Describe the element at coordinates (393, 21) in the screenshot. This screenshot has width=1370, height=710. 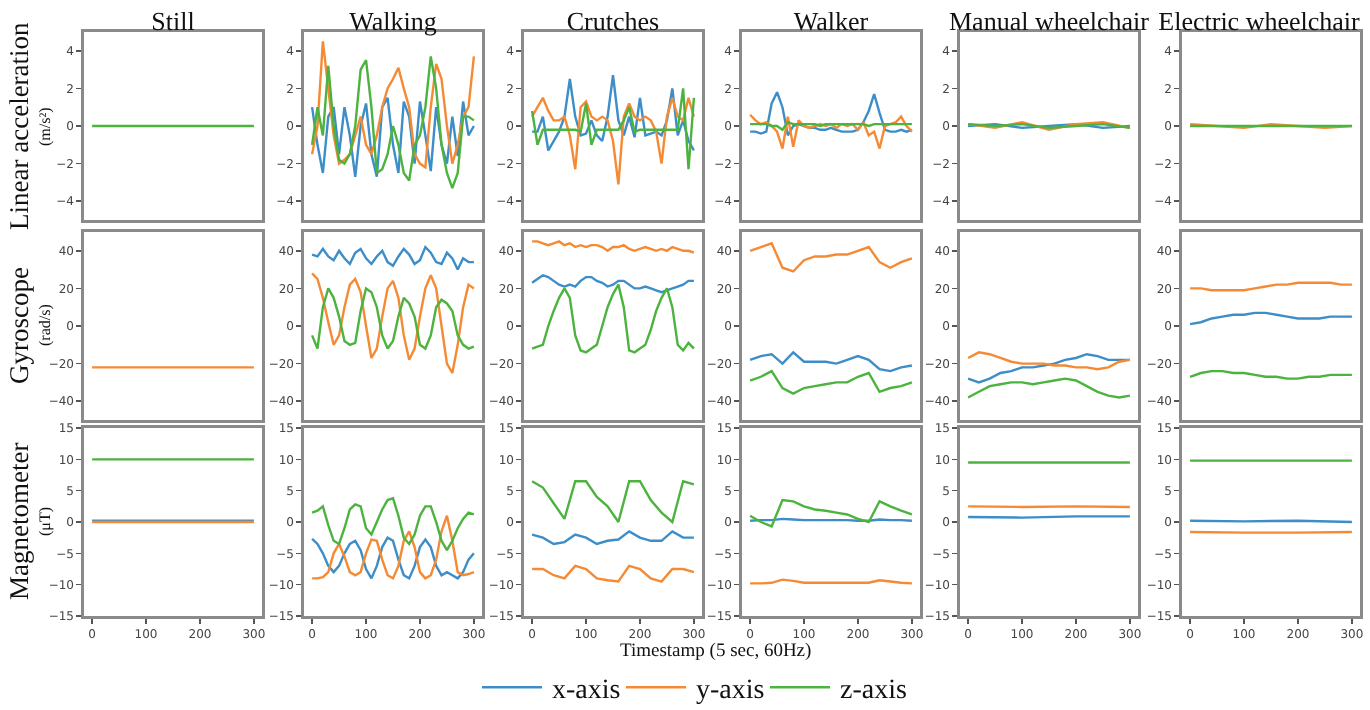
I see `chart-title: Walking` at that location.